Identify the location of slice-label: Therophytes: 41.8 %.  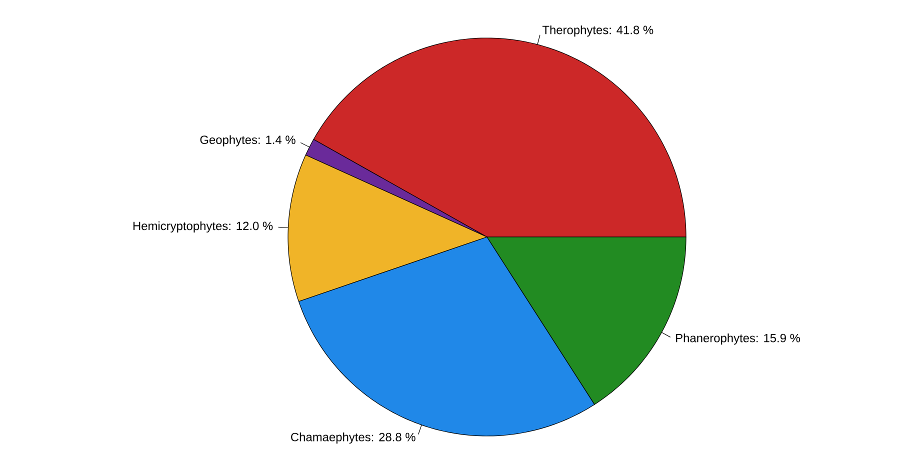
(598, 31).